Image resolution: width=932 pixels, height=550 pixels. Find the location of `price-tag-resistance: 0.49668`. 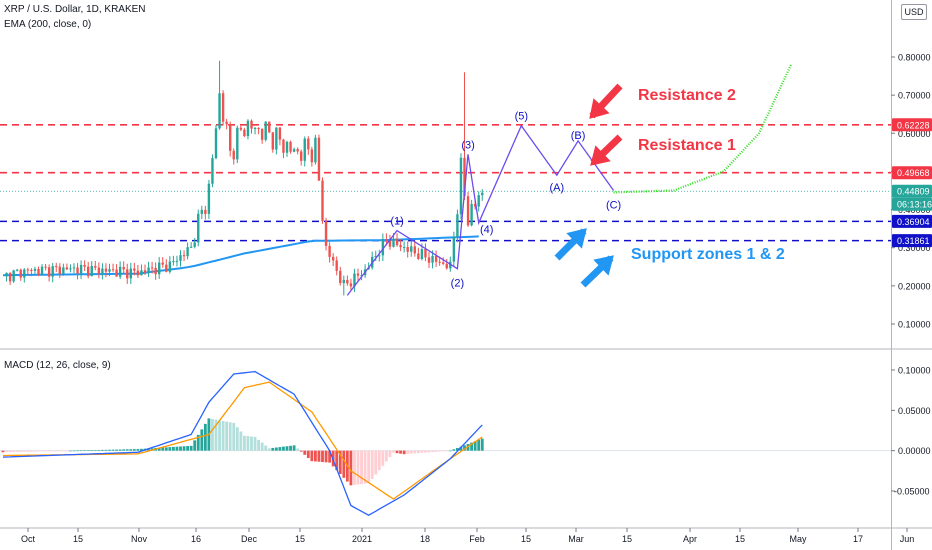

price-tag-resistance: 0.49668 is located at coordinates (912, 173).